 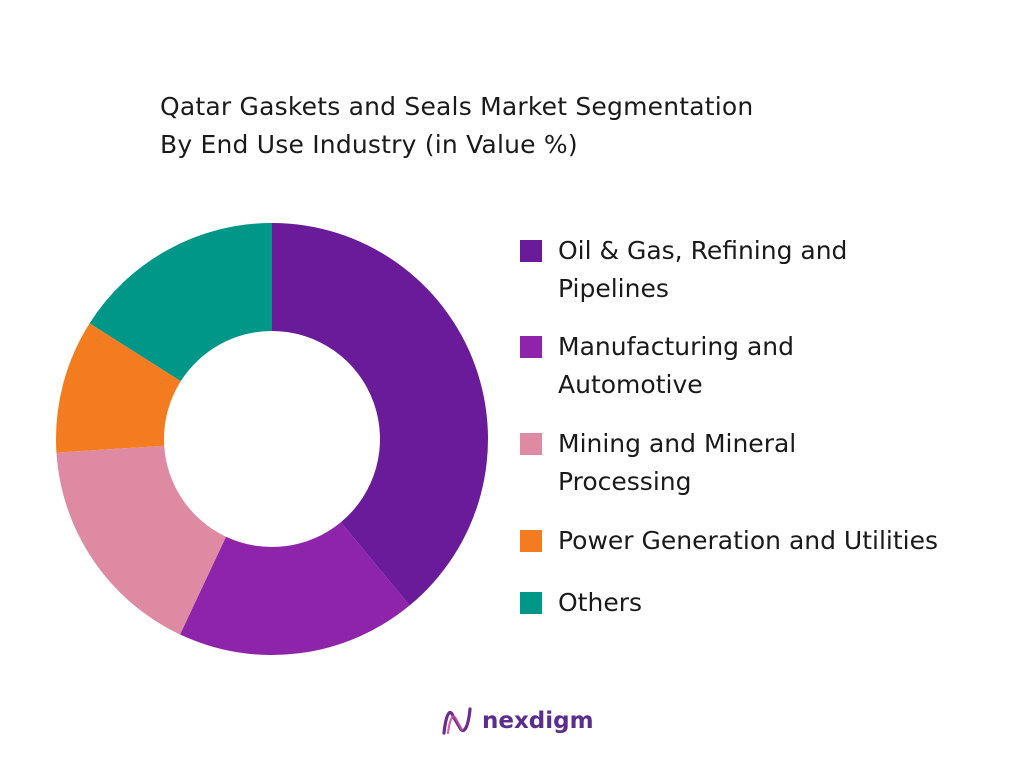 I want to click on legend-label-line: Automotive, so click(x=630, y=384).